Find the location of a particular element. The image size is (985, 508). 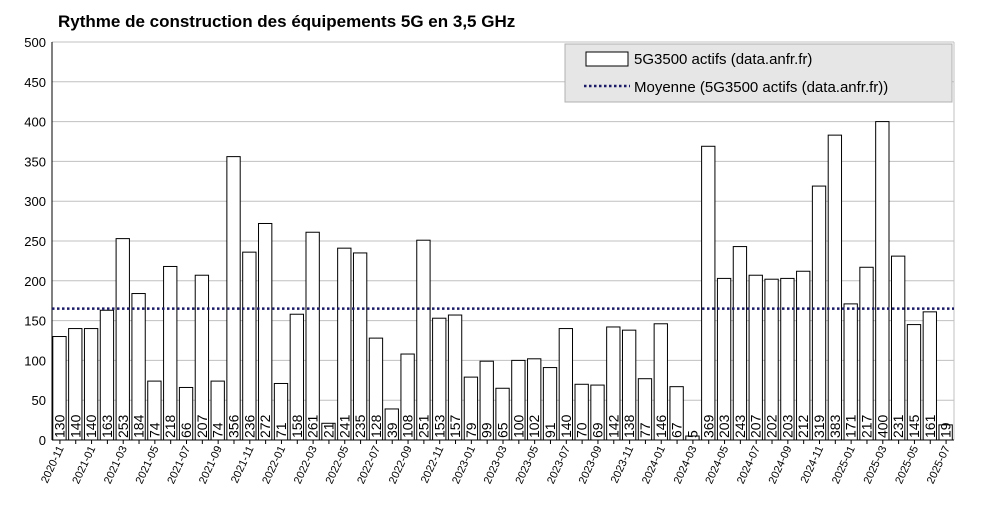

x-tick-label: 2023-03 is located at coordinates (496, 465).